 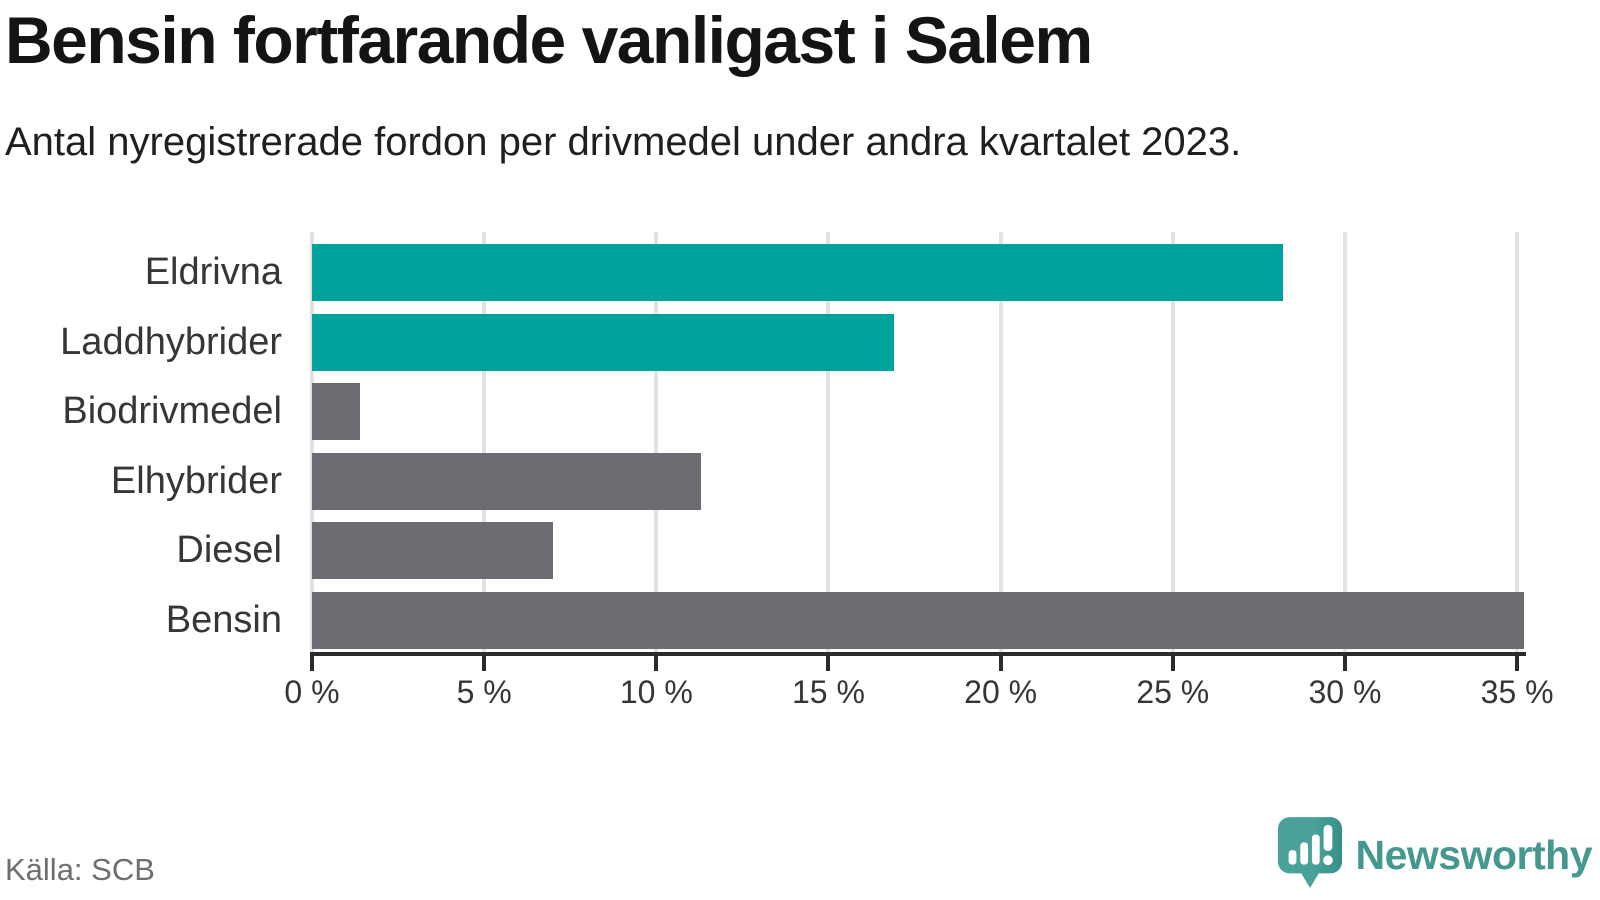 I want to click on category-label: Diesel, so click(x=229, y=550).